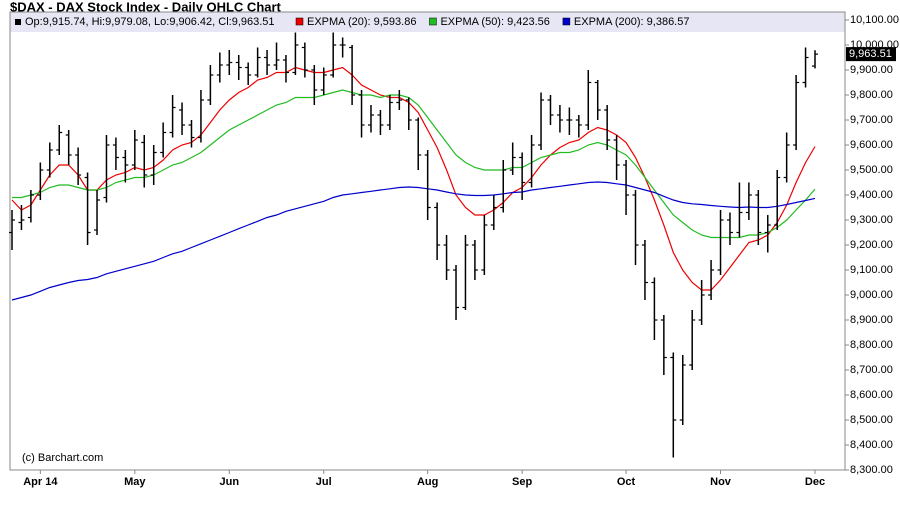  I want to click on y-tick-label: 9,400.00, so click(871, 195).